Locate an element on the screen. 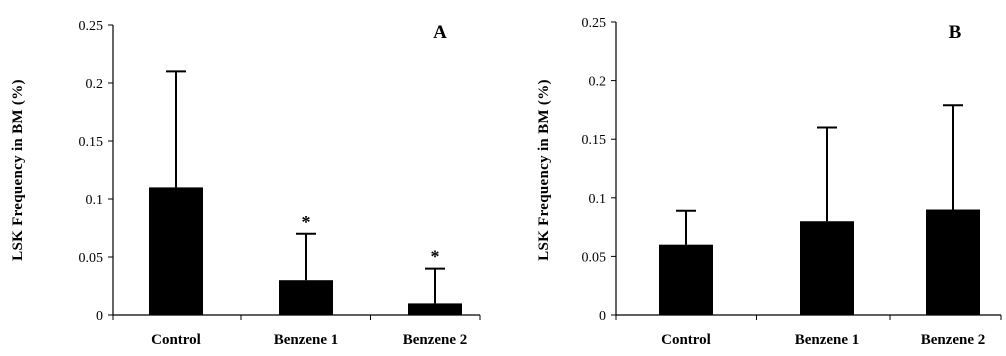 This screenshot has width=1006, height=356. panel-letter: A is located at coordinates (440, 32).